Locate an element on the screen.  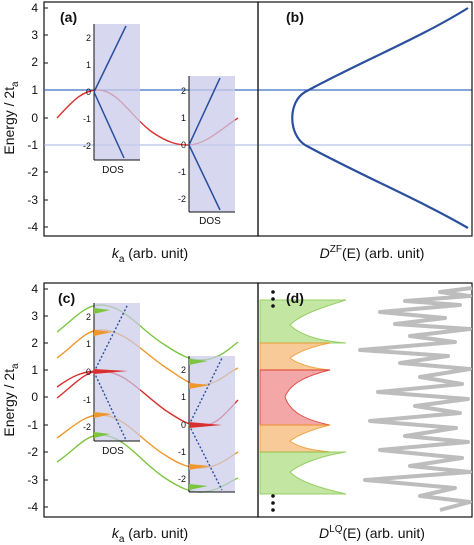
top-yticks: 4 3 2 1 0 -1 -2 -3 -4 is located at coordinates (32, 117).